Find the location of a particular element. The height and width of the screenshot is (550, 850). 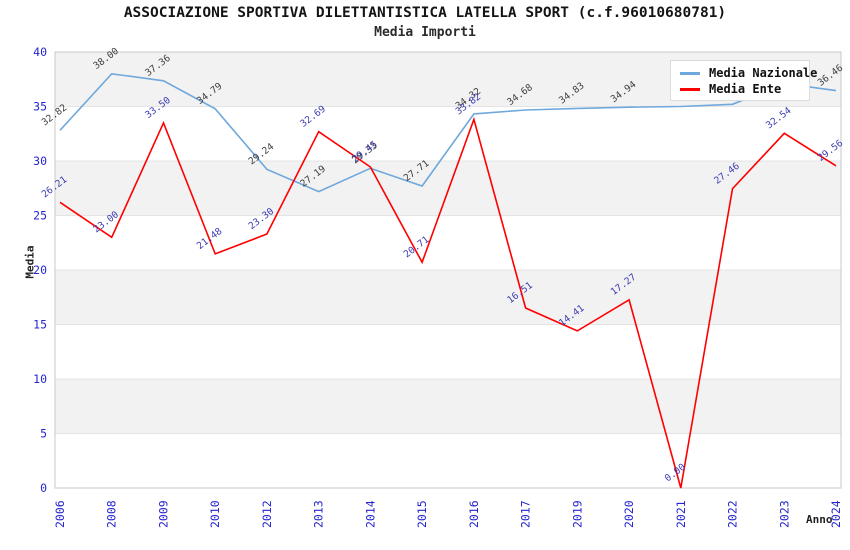

y-axis-title: Media is located at coordinates (30, 262).